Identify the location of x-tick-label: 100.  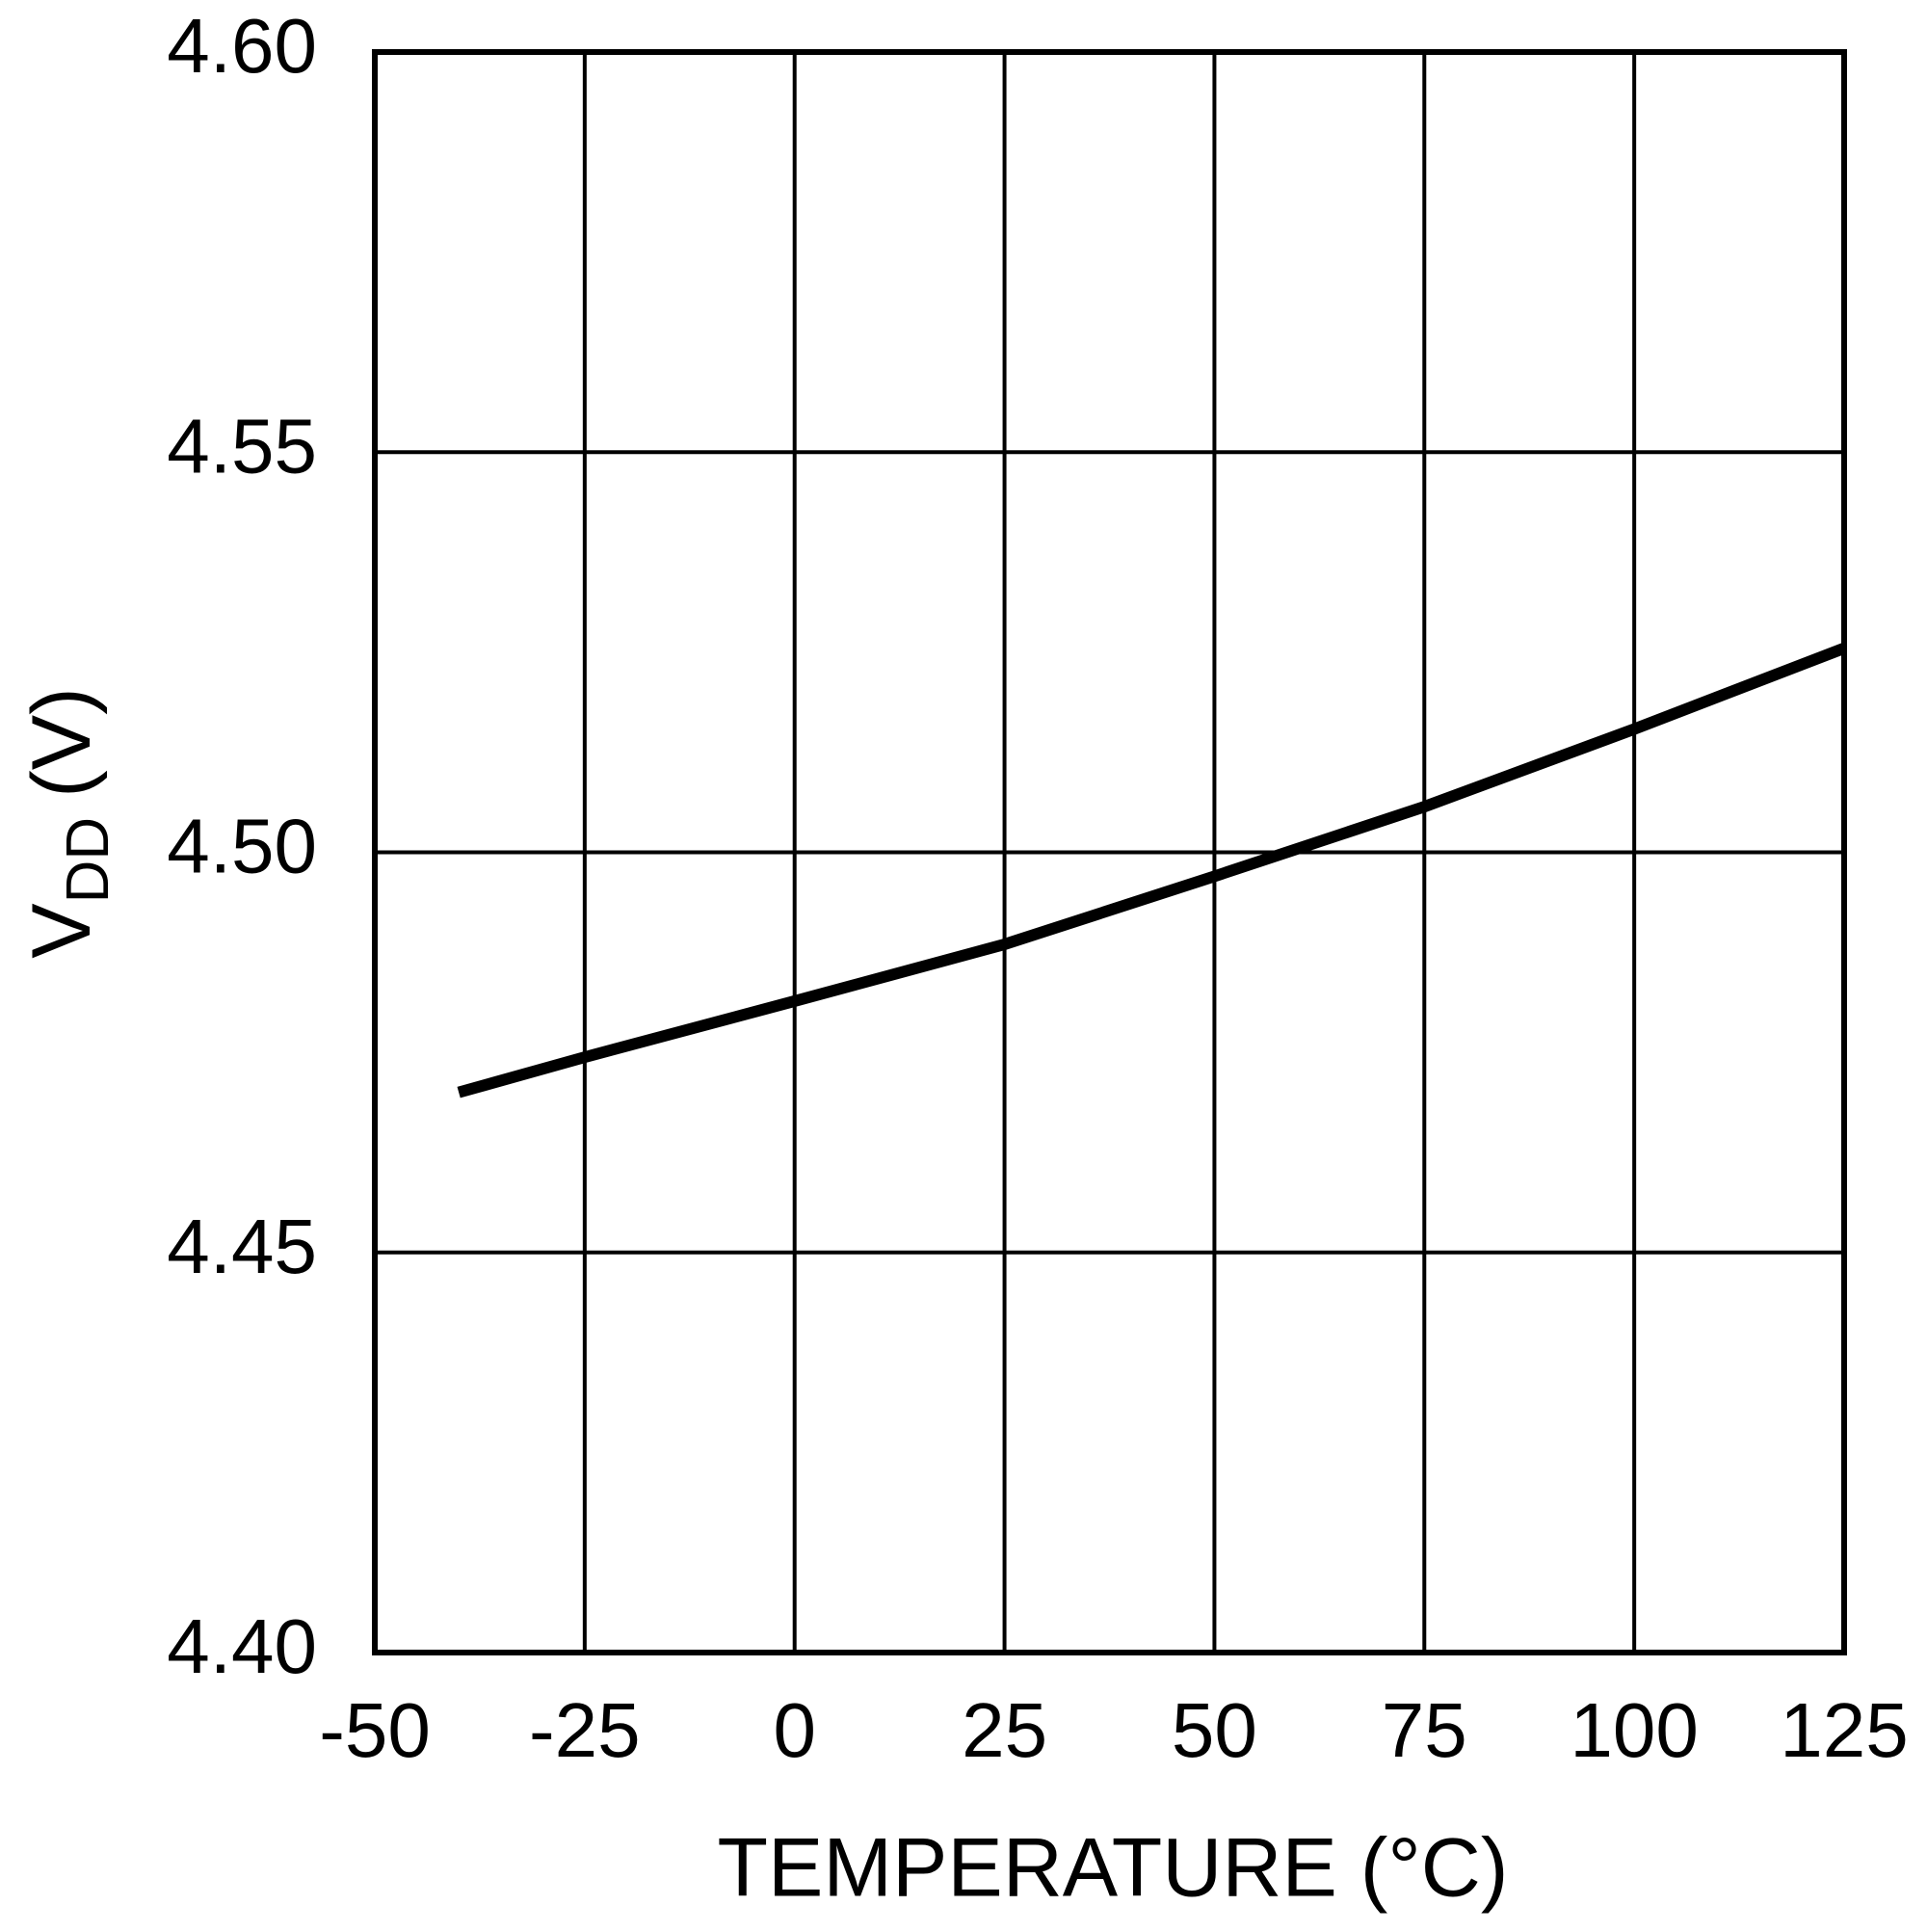
(1634, 1730).